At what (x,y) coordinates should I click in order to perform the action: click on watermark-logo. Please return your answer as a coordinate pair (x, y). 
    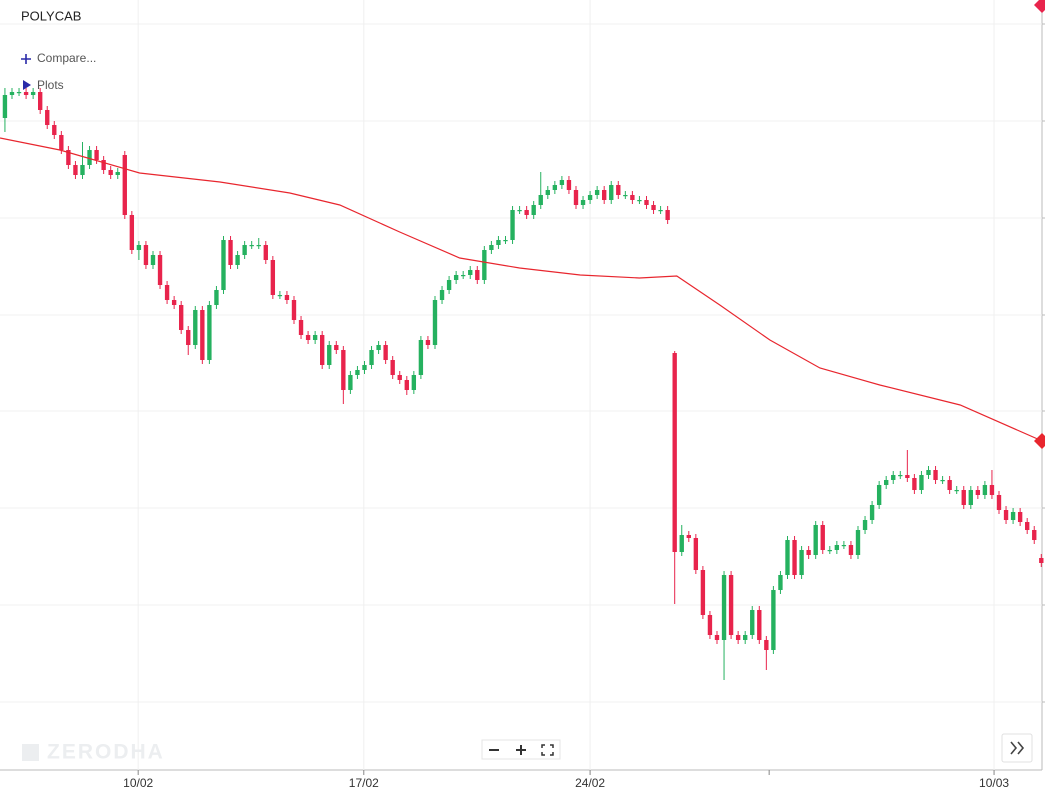
    Looking at the image, I should click on (30, 752).